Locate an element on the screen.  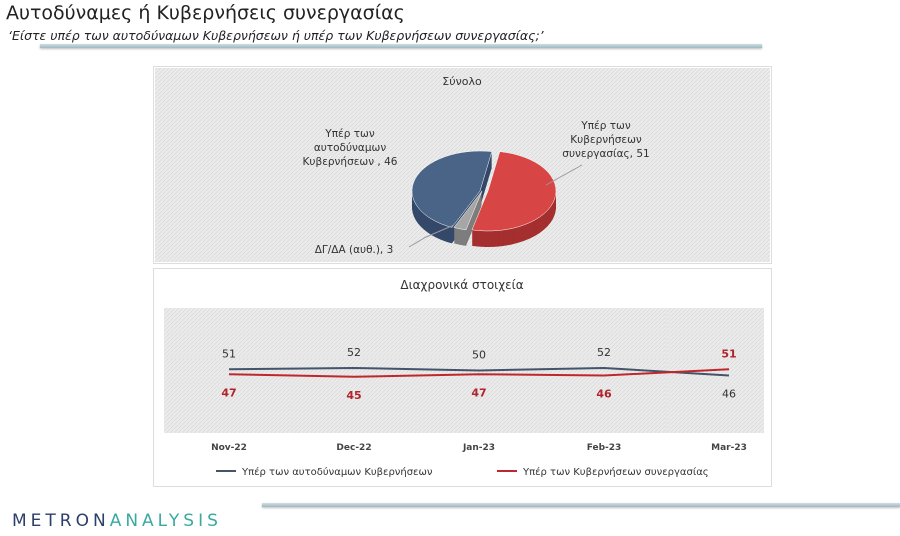
x-tick-label: Dec-22 is located at coordinates (353, 448).